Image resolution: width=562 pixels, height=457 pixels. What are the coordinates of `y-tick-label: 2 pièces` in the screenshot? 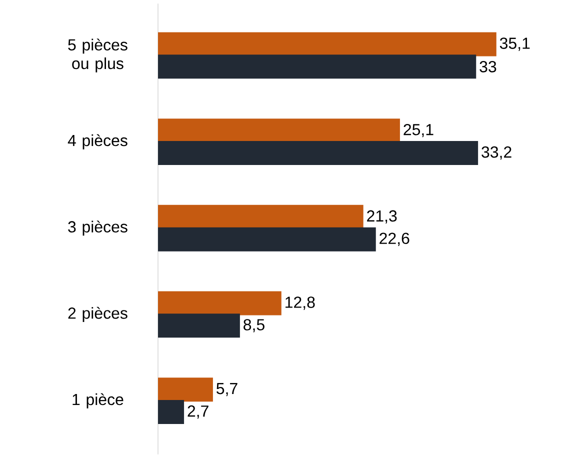 It's located at (98, 314).